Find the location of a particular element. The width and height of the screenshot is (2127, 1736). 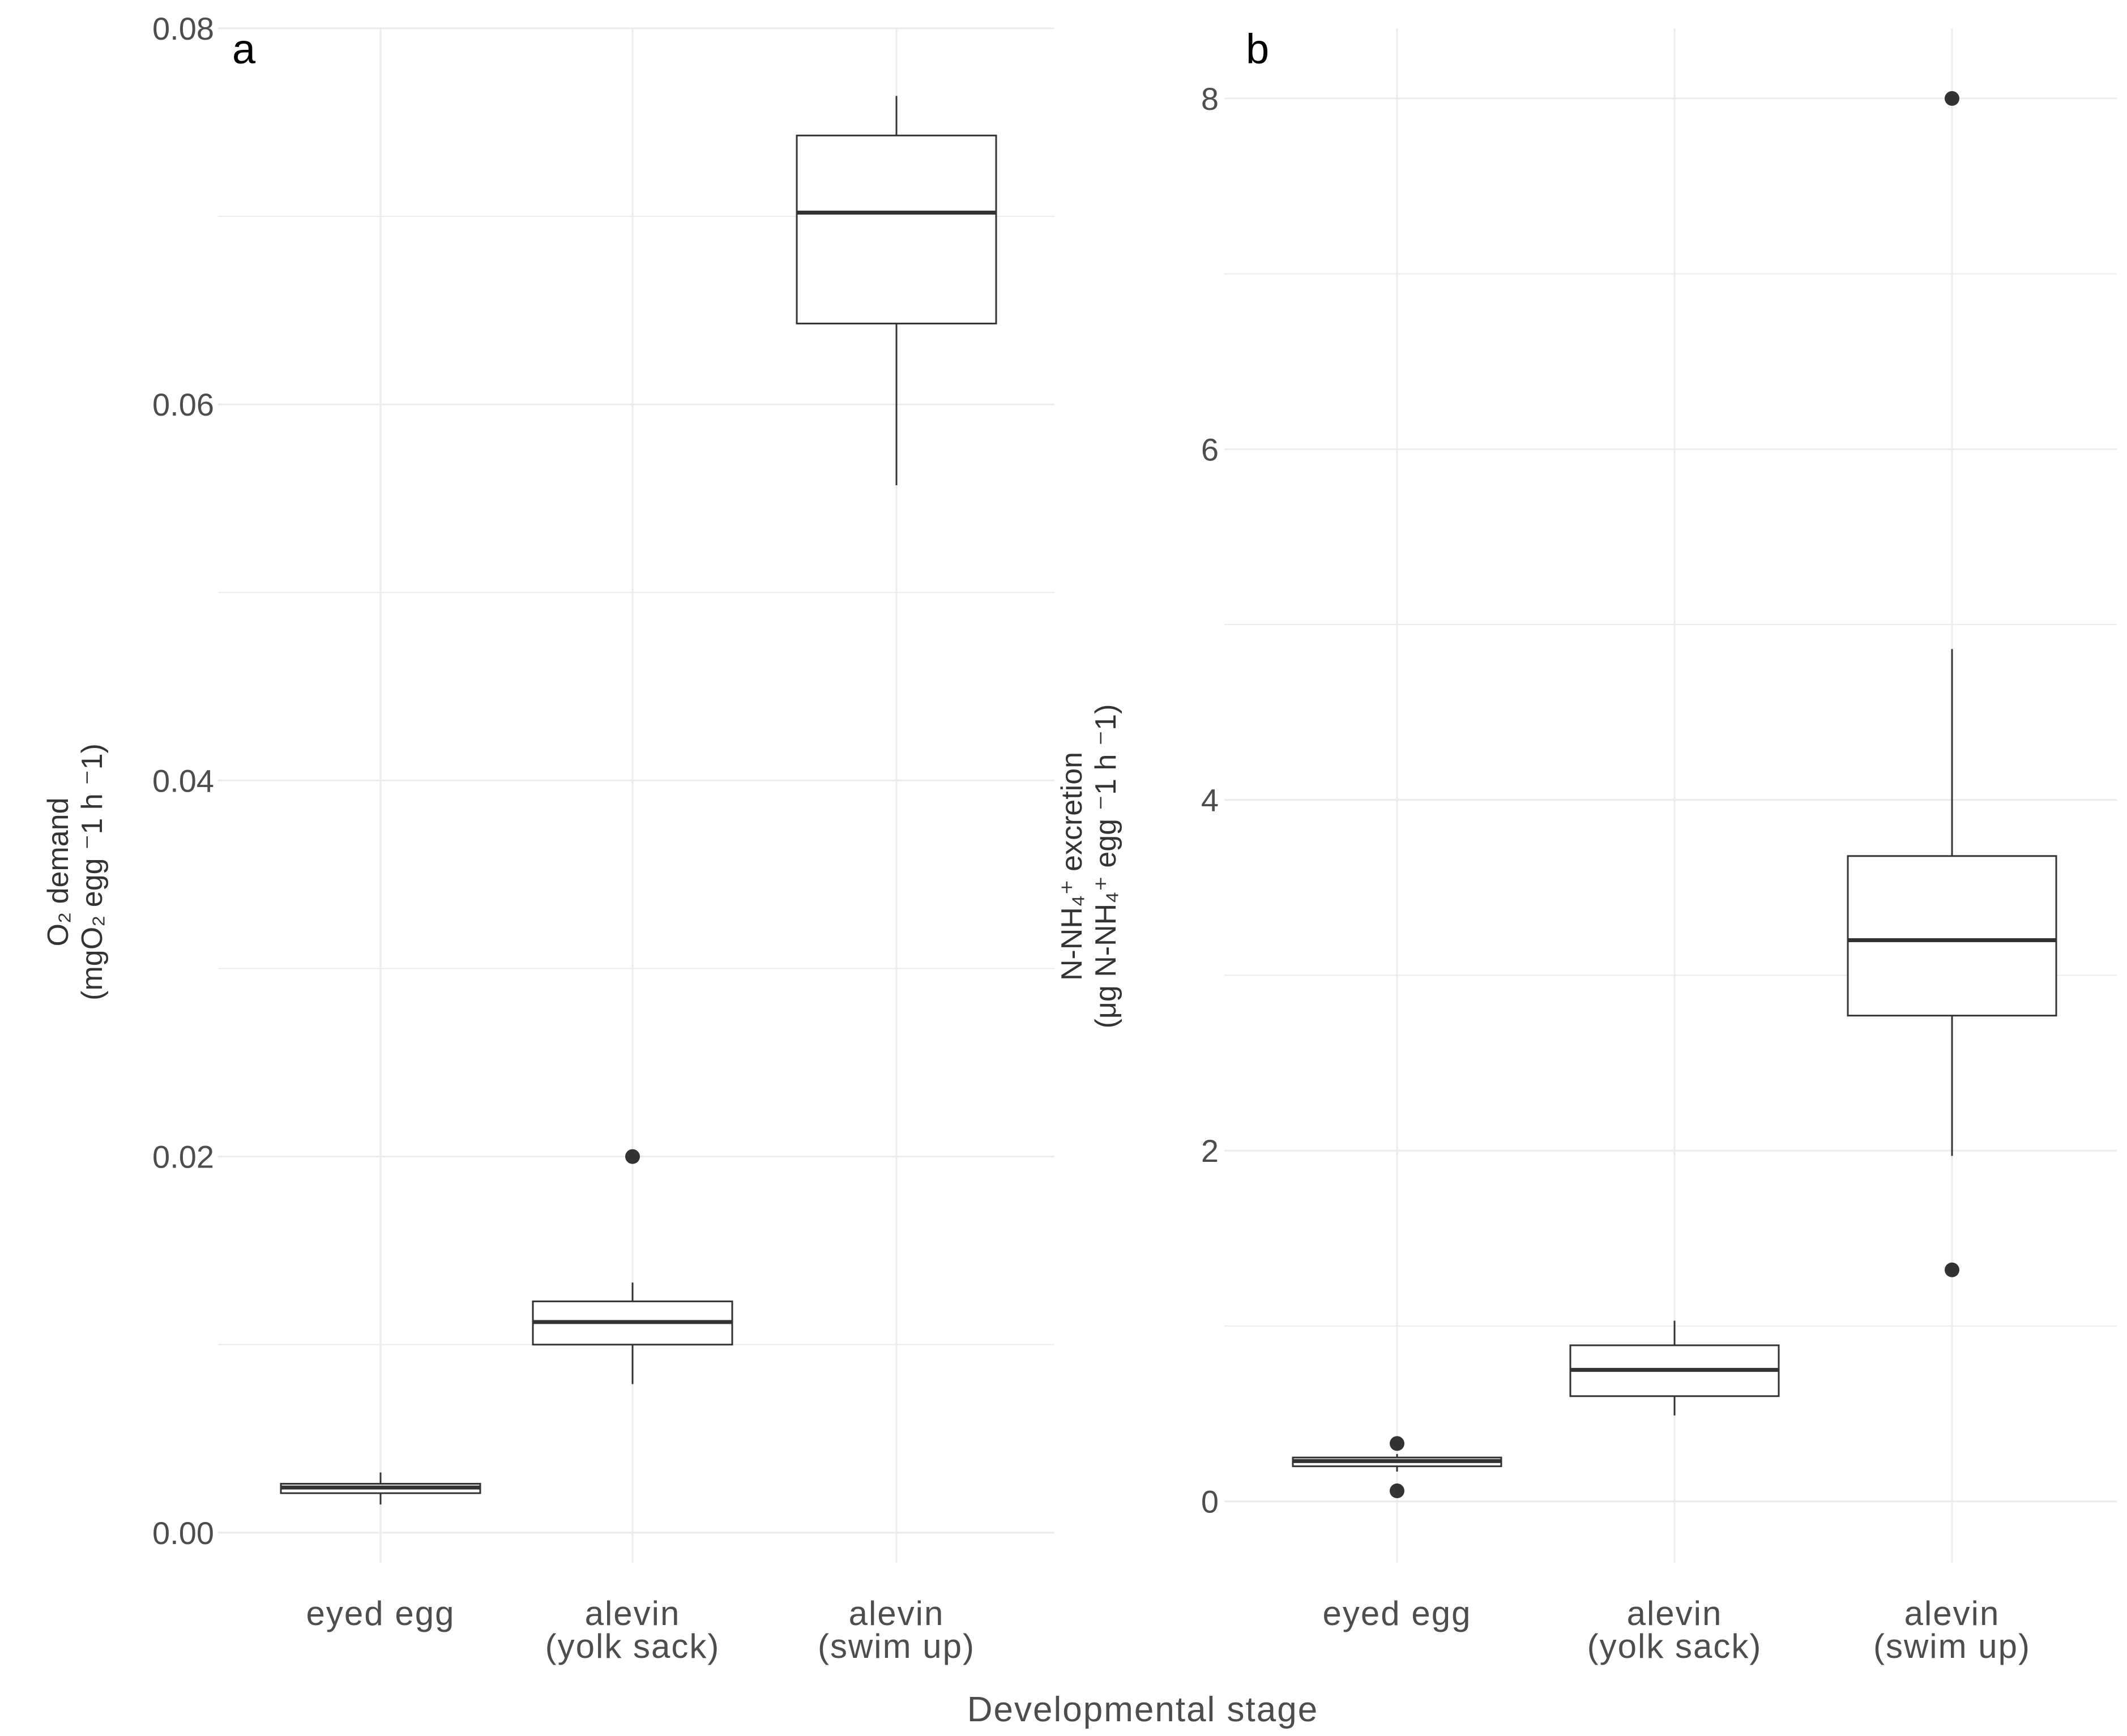

x-axis-title: Developmental stage is located at coordinates (1142, 1709).